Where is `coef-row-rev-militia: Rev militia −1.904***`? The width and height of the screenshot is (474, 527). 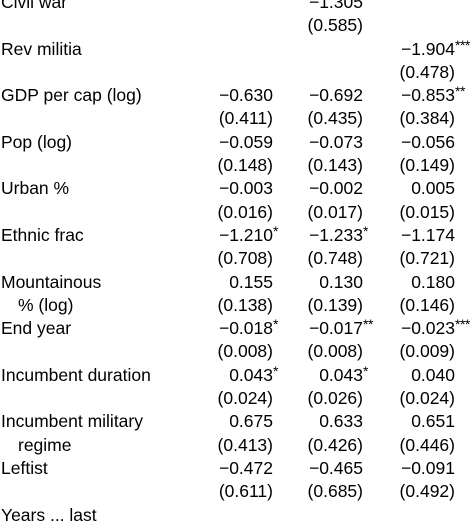 coef-row-rev-militia: Rev militia −1.904*** is located at coordinates (237, 48).